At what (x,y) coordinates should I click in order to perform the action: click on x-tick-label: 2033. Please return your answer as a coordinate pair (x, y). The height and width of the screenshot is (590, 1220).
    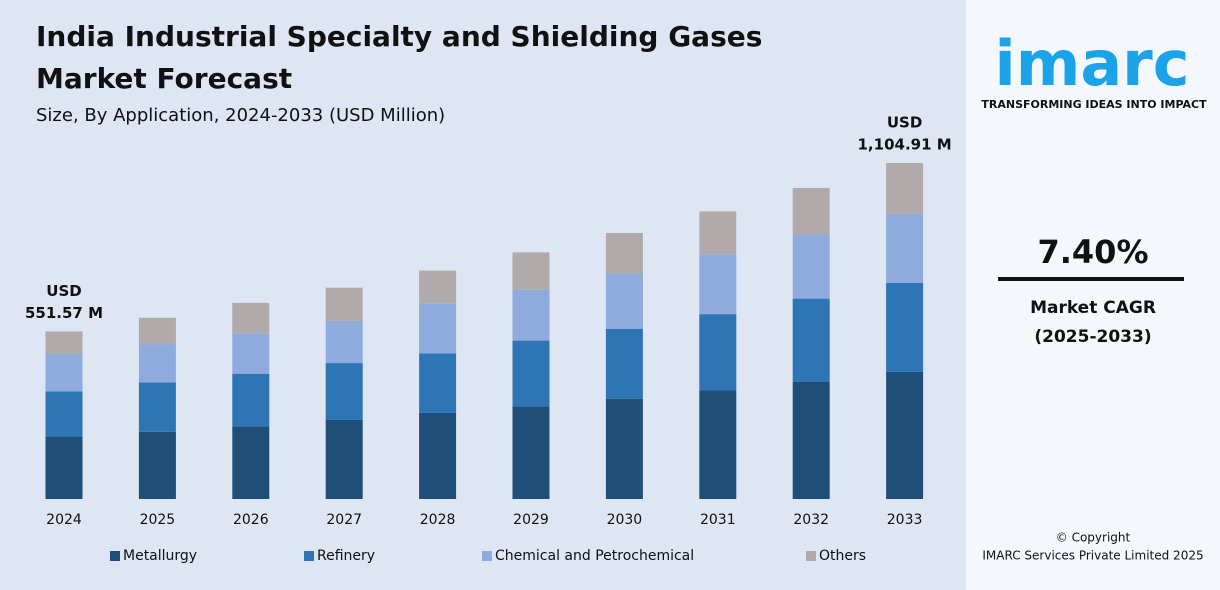
    Looking at the image, I should click on (905, 520).